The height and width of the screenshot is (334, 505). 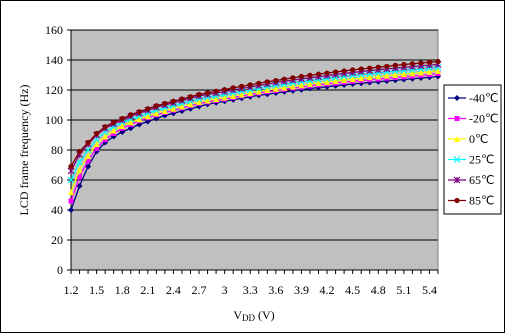 What do you see at coordinates (54, 120) in the screenshot?
I see `y-tick-label: 100` at bounding box center [54, 120].